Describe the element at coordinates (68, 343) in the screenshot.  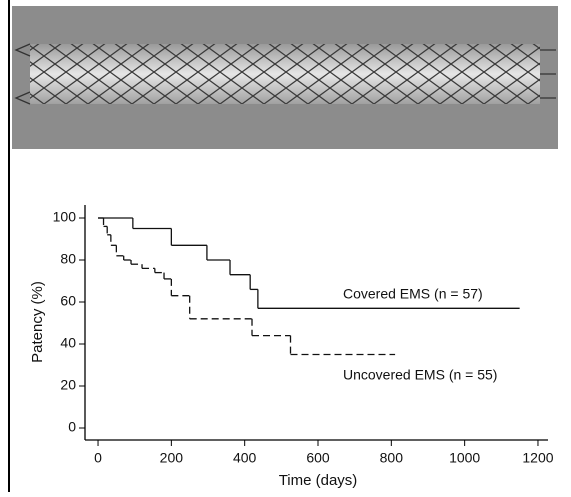
I see `y-tick-label: 40` at that location.